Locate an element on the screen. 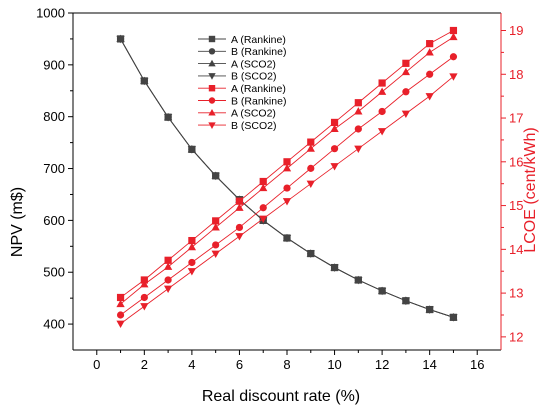 The height and width of the screenshot is (410, 550). legend-label: B (SCO2) is located at coordinates (254, 126).